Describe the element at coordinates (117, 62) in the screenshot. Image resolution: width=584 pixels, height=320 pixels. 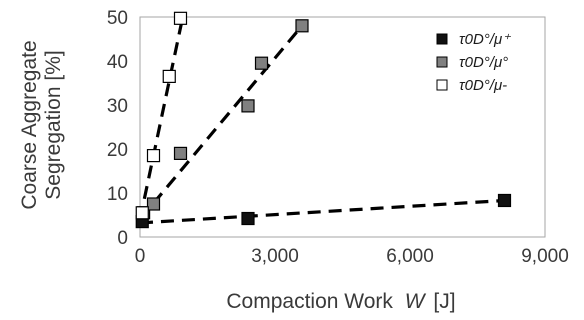
I see `y-tick-label: 40` at that location.